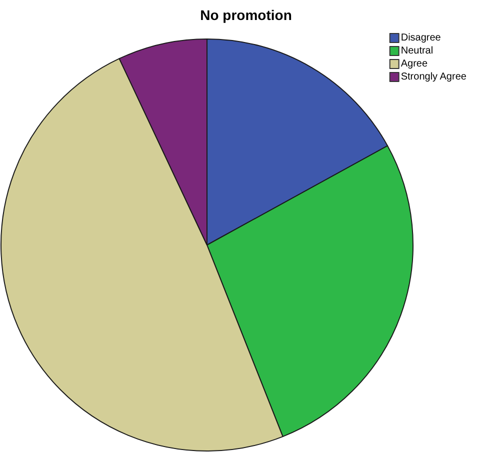 This screenshot has width=480, height=460. What do you see at coordinates (414, 64) in the screenshot?
I see `legend-label: Agree` at bounding box center [414, 64].